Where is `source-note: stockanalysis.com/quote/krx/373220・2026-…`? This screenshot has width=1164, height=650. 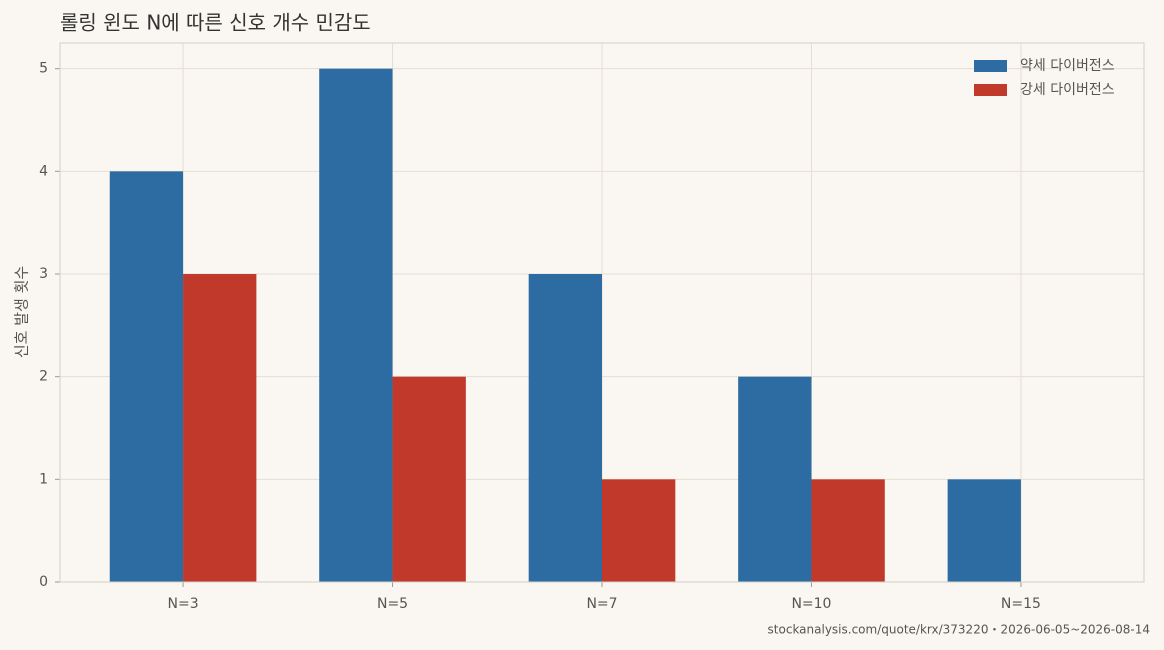
source-note: stockanalysis.com/quote/krx/373220・2026-… is located at coordinates (959, 630).